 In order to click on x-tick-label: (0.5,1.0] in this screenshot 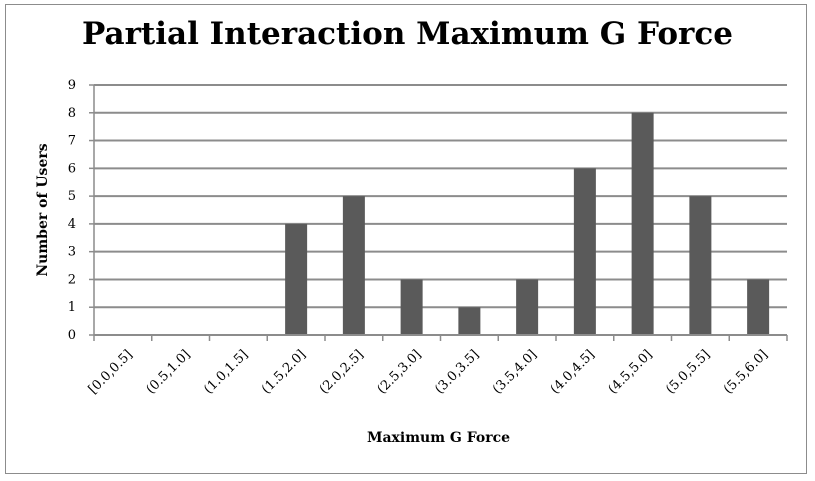, I will do `click(169, 372)`.